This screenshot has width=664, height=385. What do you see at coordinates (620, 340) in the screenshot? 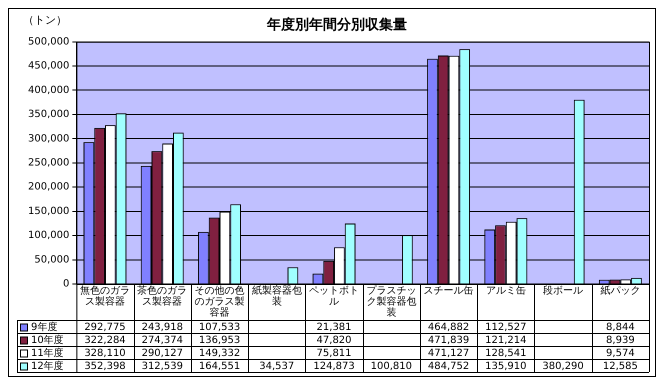
I see `data-label: 8,939` at bounding box center [620, 340].